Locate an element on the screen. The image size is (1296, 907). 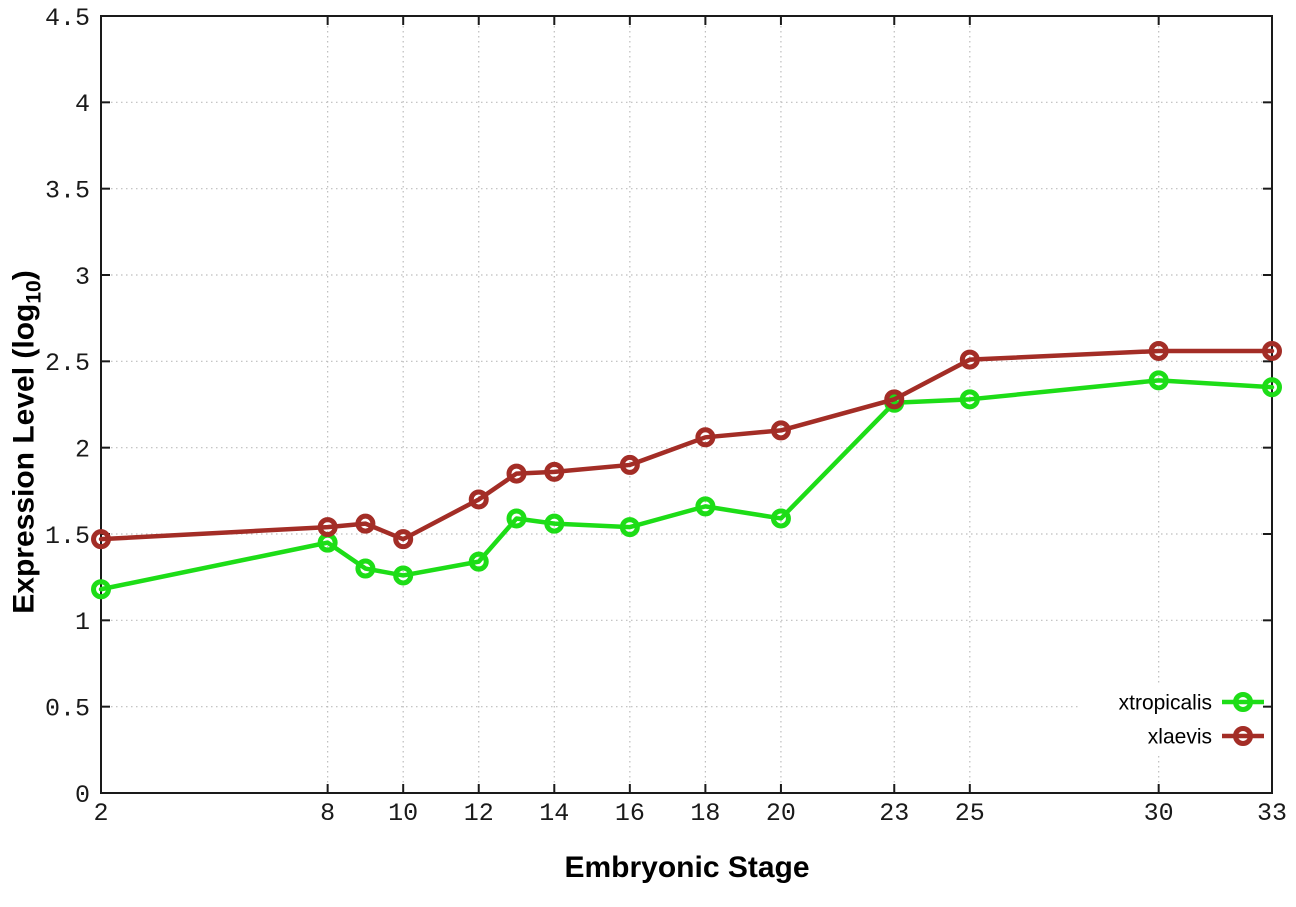
x-tick-label: 14 is located at coordinates (554, 813).